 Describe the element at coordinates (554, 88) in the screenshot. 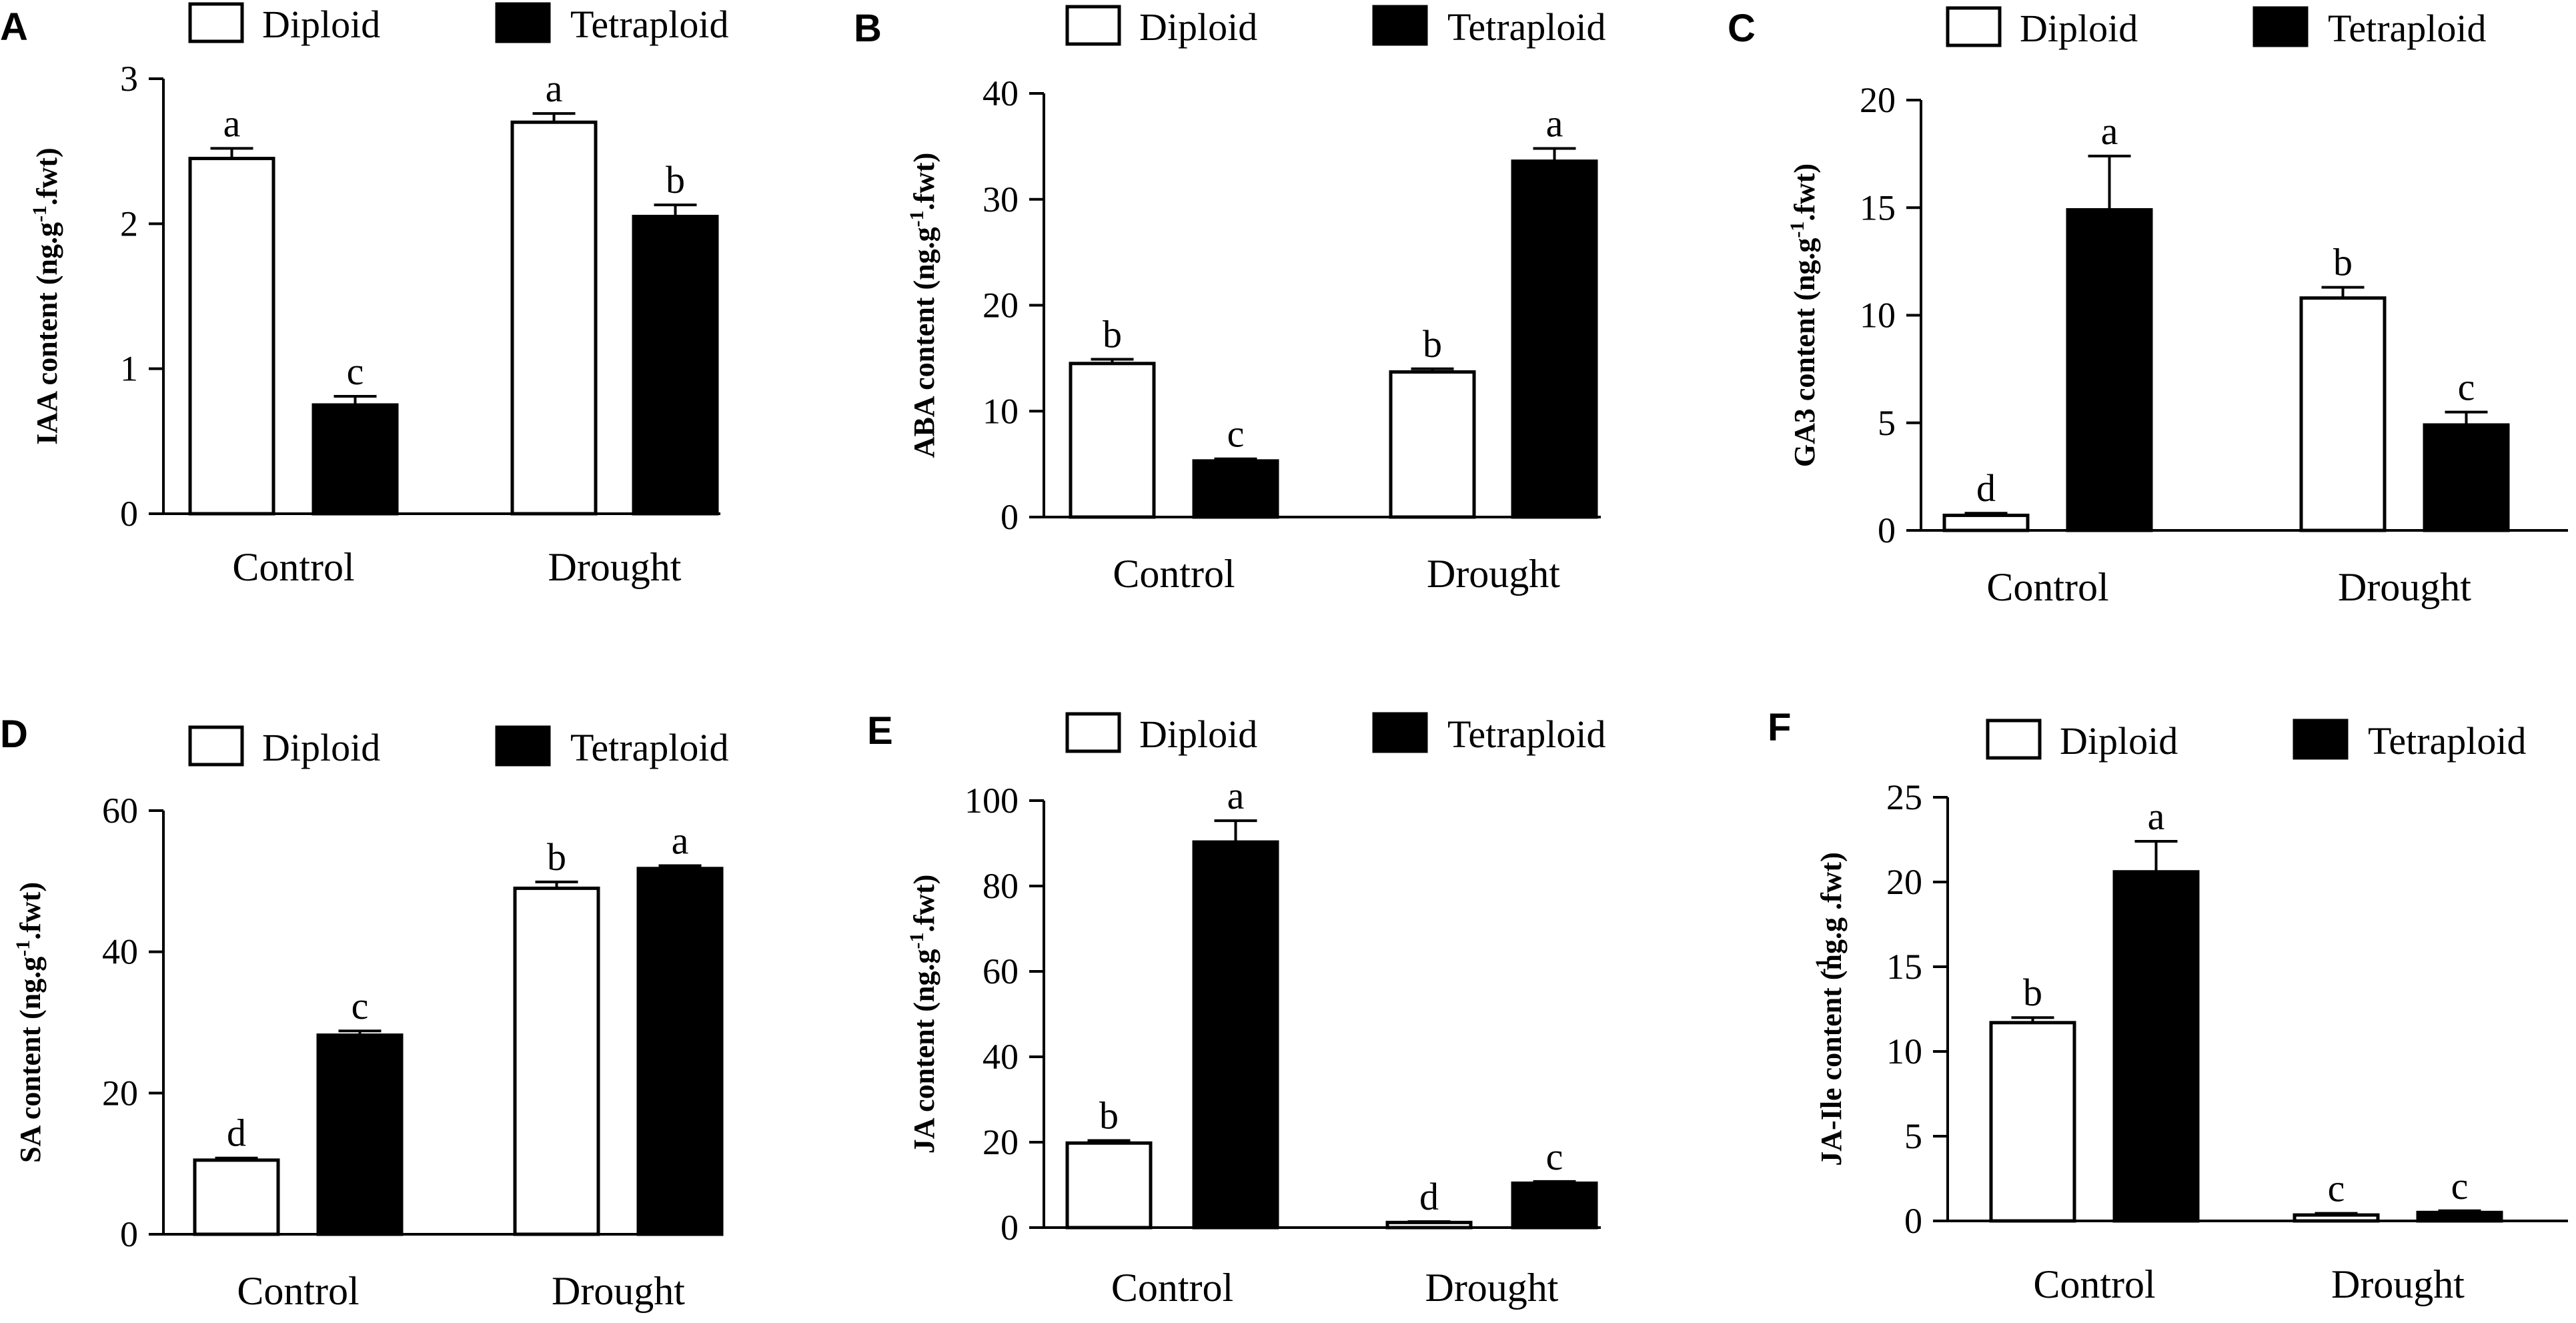

I see `significance-letter-diploid-drought: a` at that location.